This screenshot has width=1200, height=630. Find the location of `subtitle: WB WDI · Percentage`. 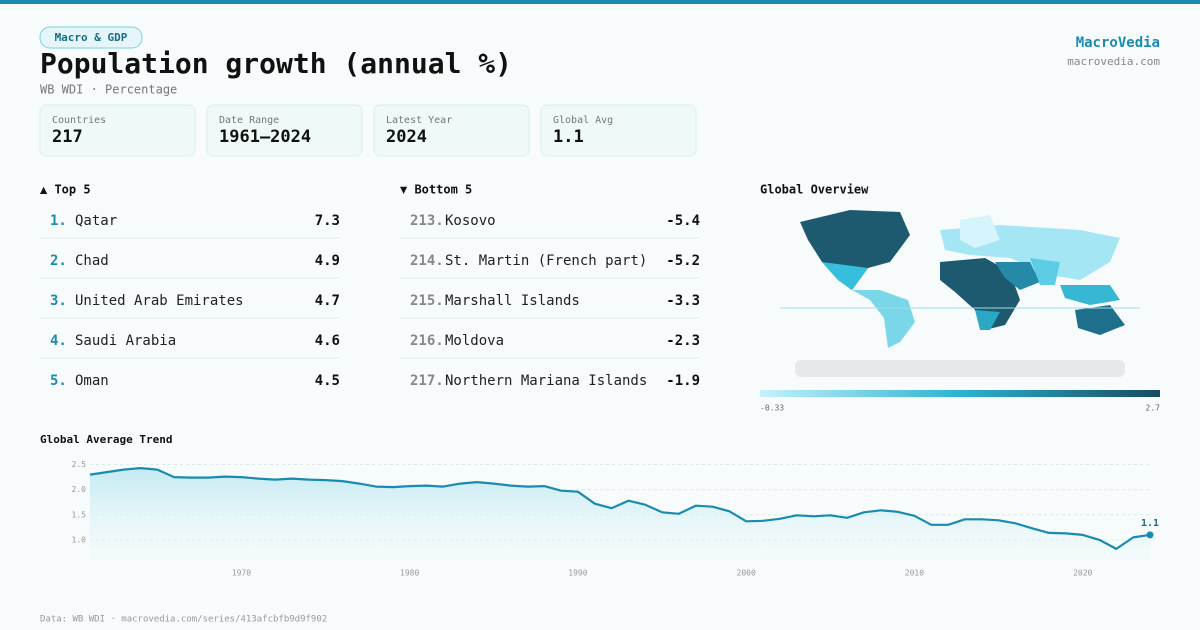

subtitle: WB WDI · Percentage is located at coordinates (108, 90).